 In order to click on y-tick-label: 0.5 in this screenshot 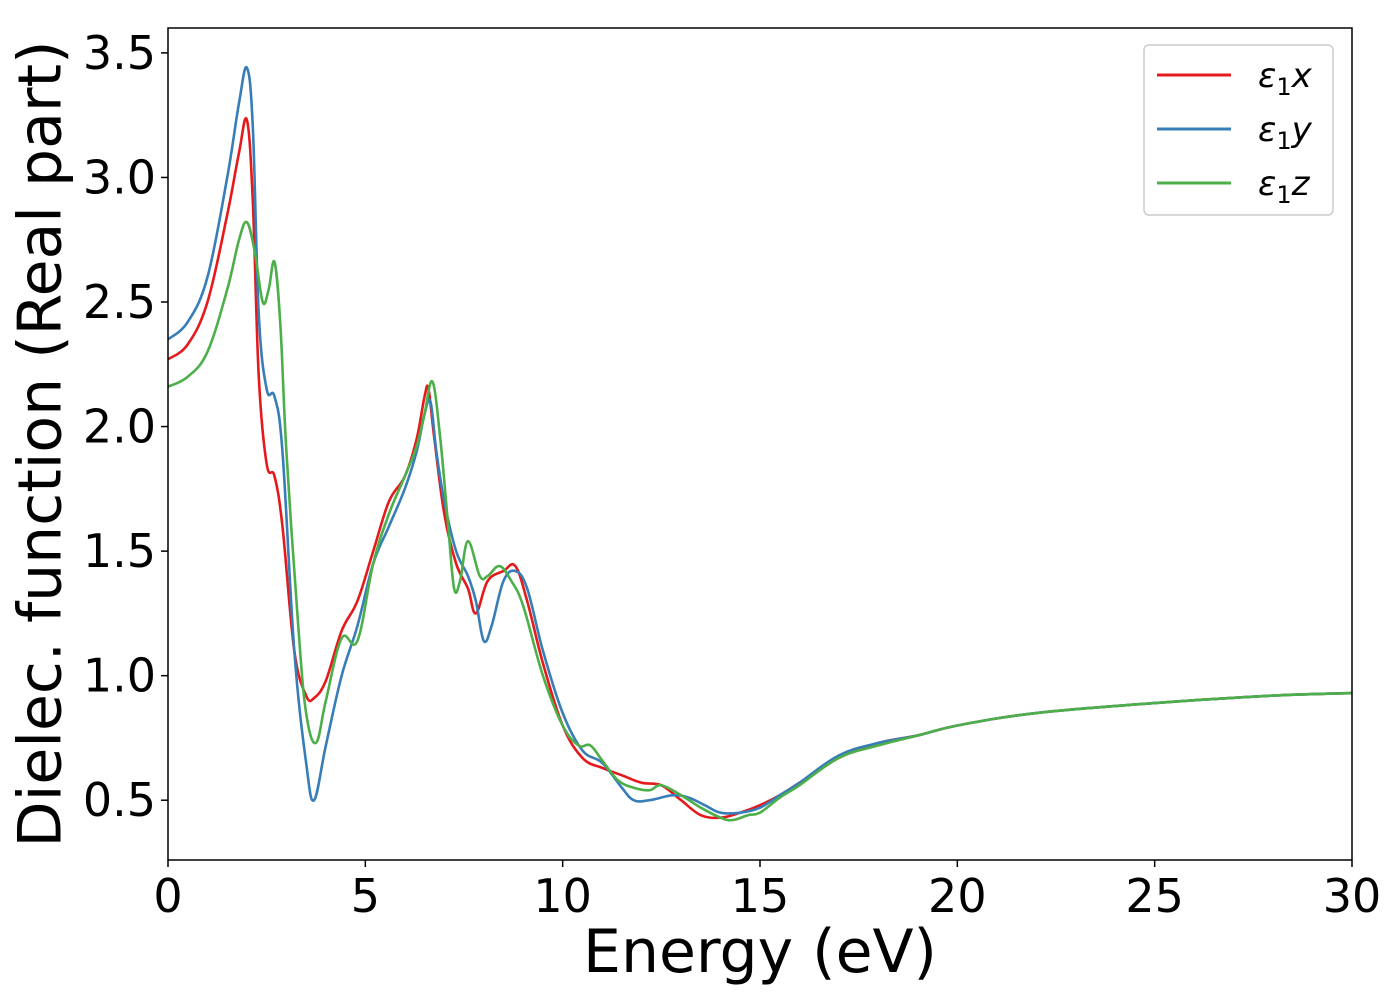, I will do `click(119, 800)`.